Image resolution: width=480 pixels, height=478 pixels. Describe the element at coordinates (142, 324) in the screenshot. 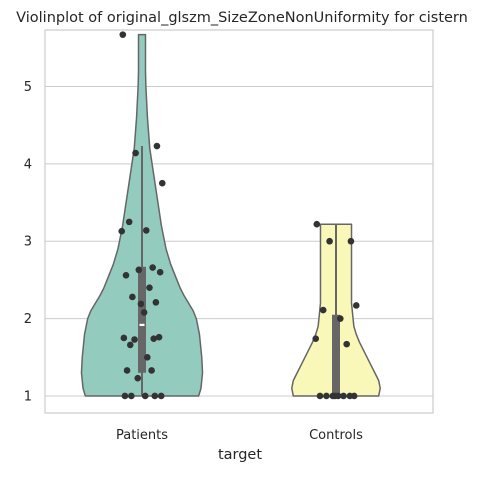

I see `median-marker-patients` at that location.